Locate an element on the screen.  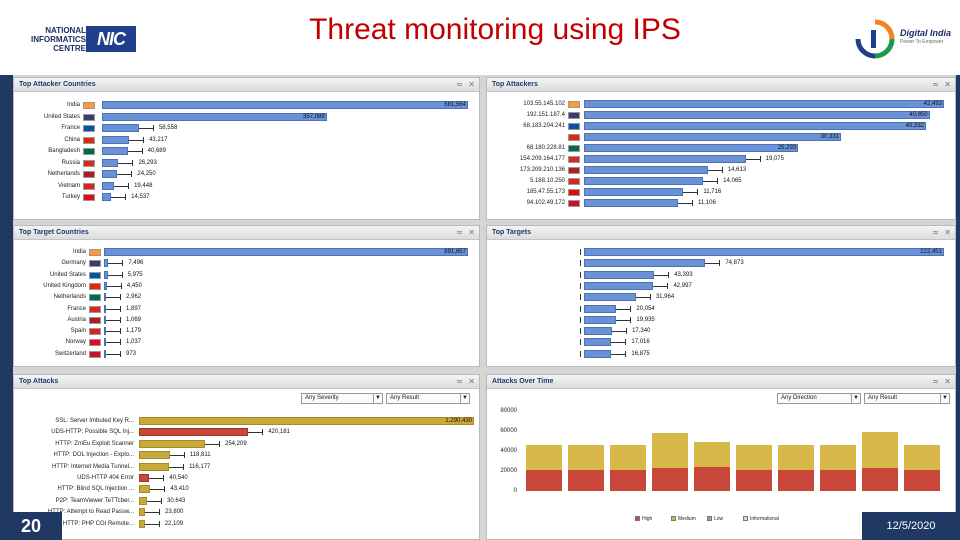
direction-filter-select: Any Direction ▼ is located at coordinates (819, 398).